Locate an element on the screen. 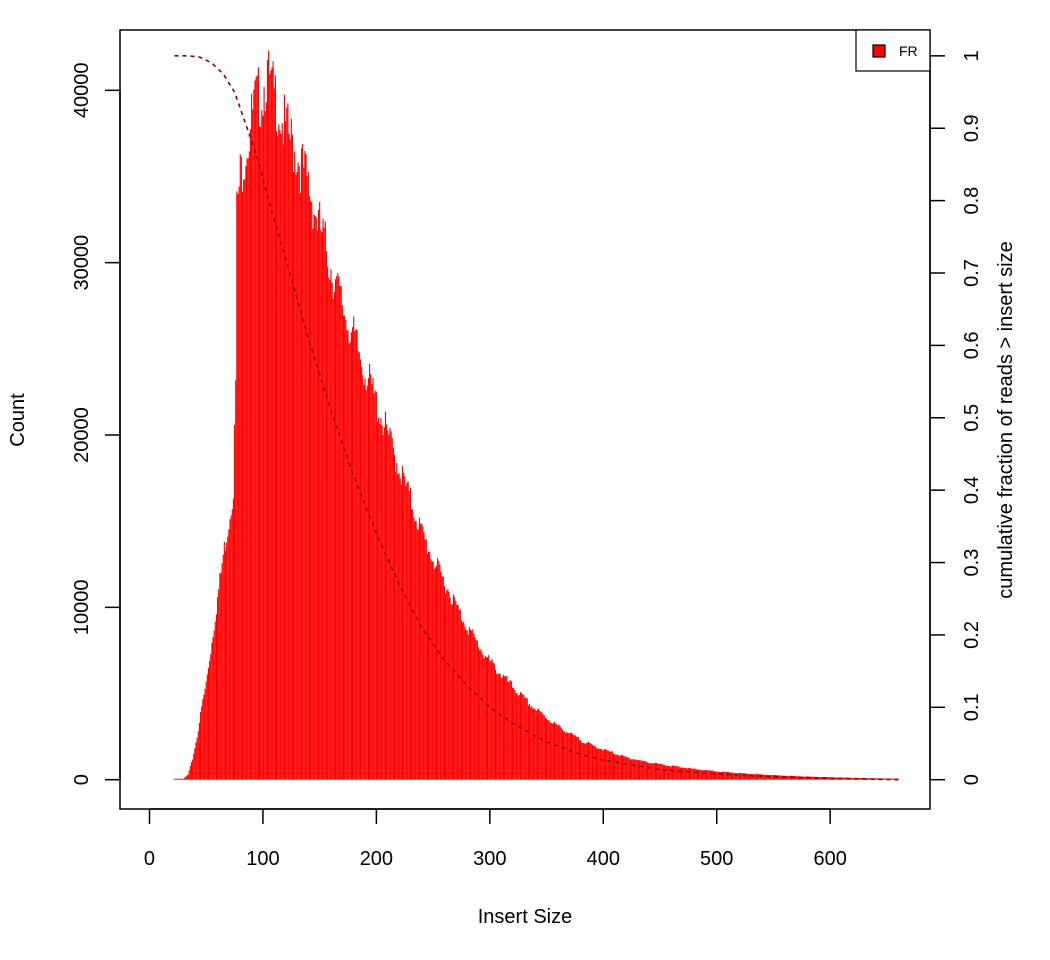  y-tick-label: 20000 is located at coordinates (82, 435).